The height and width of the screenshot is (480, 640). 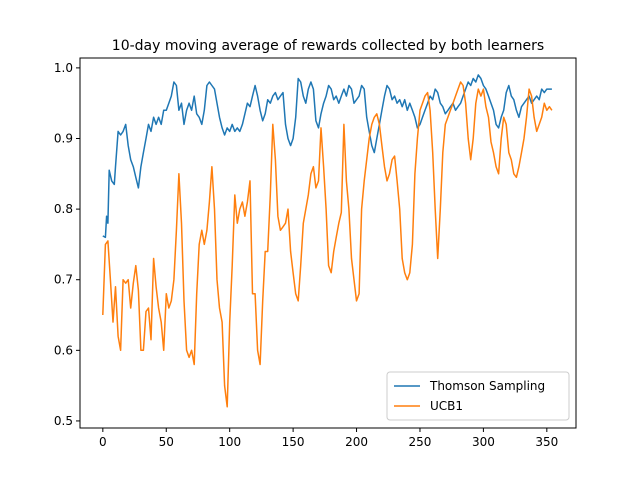 What do you see at coordinates (63, 209) in the screenshot?
I see `y-tick-label: 0.8` at bounding box center [63, 209].